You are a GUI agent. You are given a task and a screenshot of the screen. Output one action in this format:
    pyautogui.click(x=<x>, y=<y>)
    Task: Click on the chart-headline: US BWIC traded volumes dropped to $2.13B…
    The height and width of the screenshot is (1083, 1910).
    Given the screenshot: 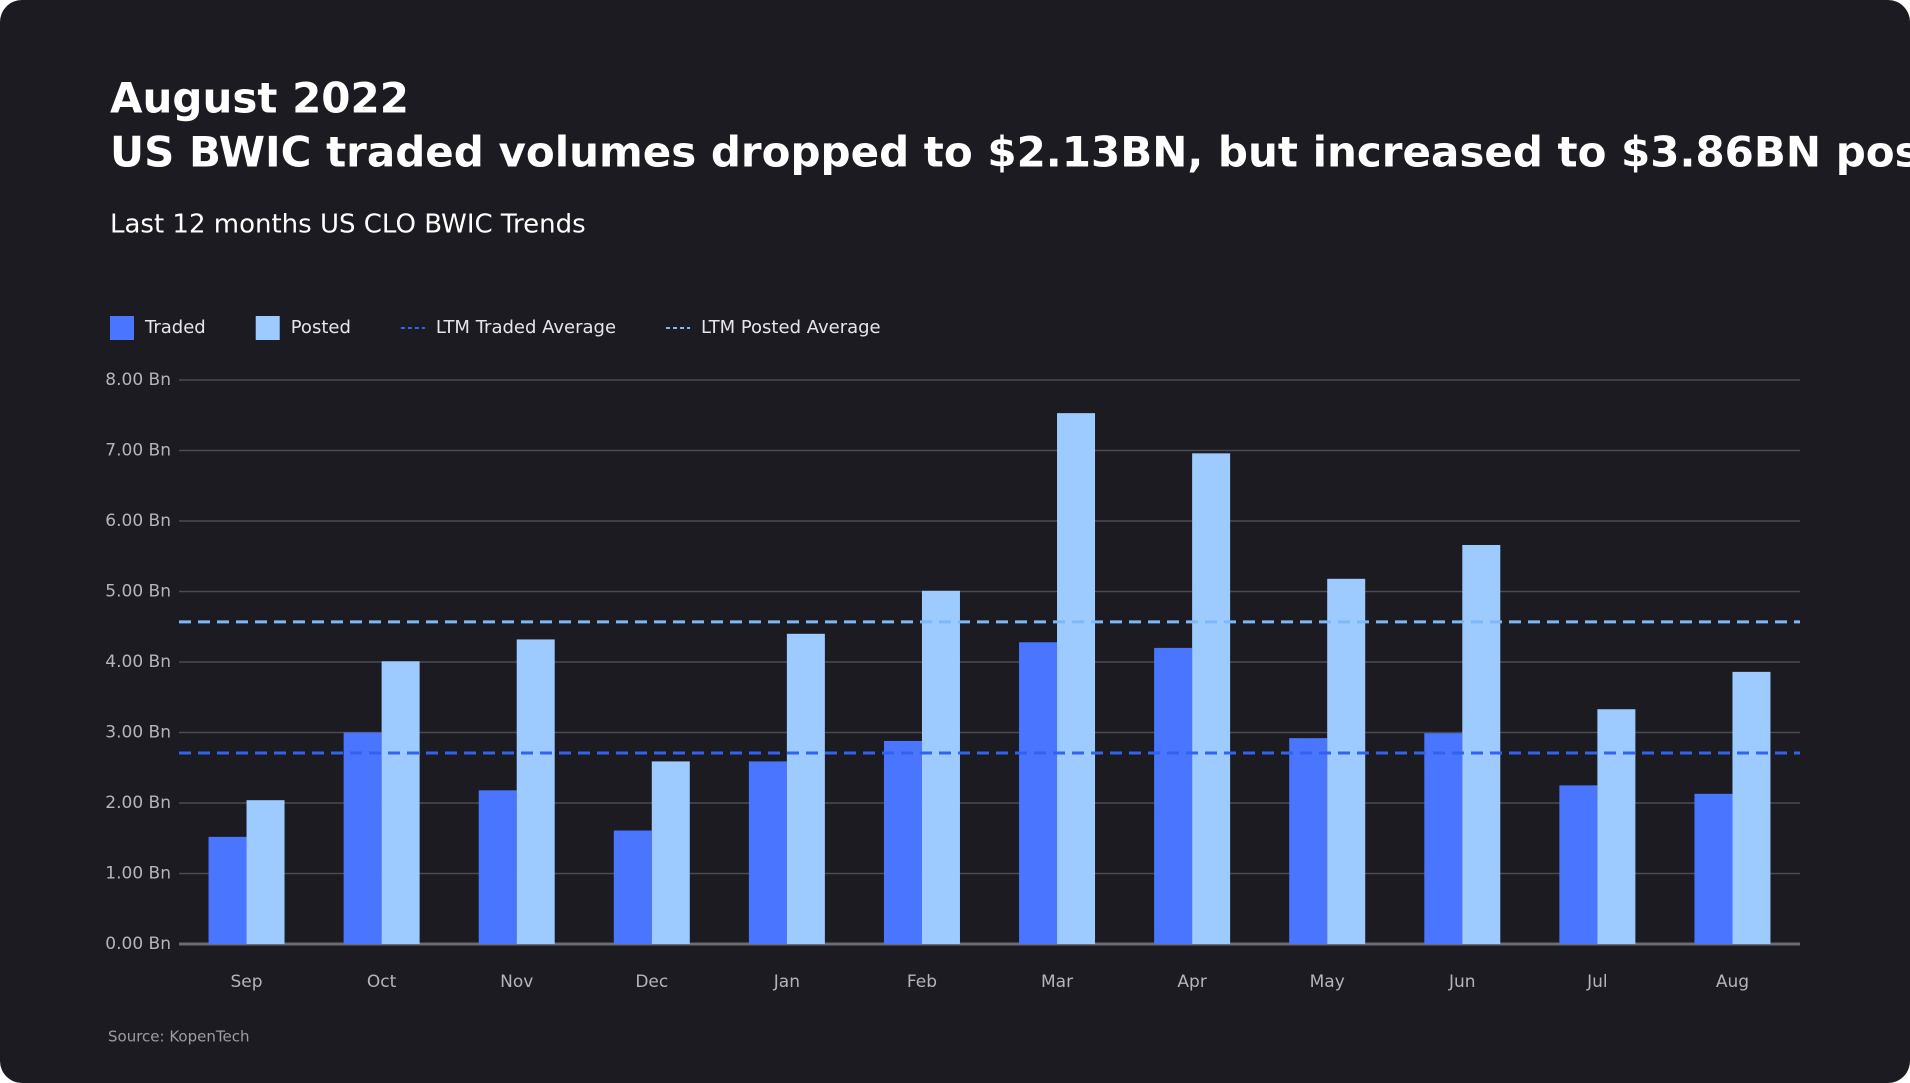 What is the action you would take?
    pyautogui.click(x=1010, y=152)
    